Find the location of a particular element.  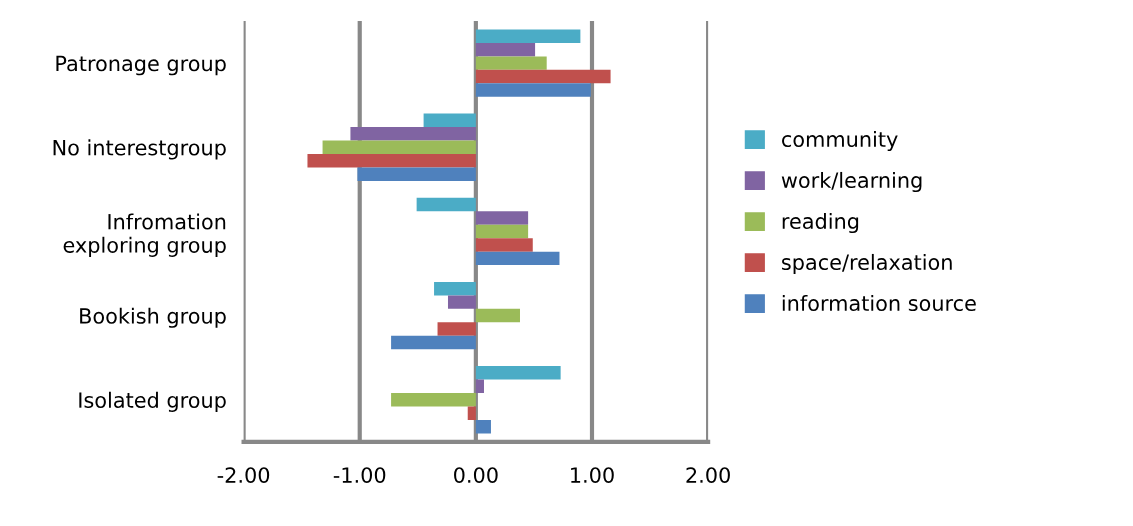

legend-label: information source is located at coordinates (879, 303).